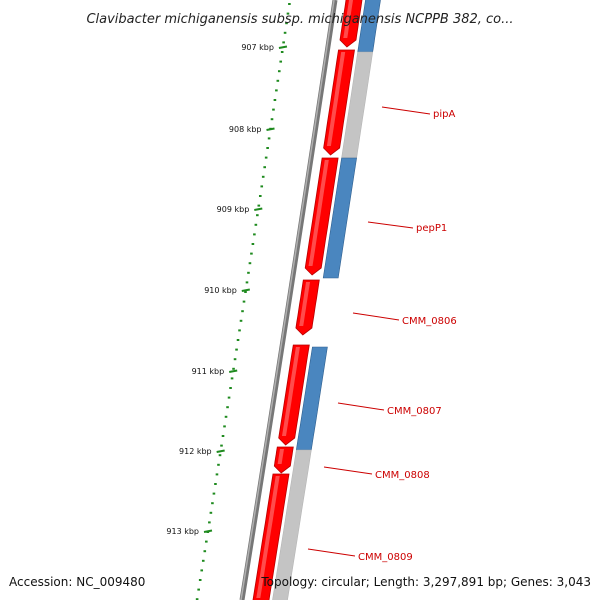 Image resolution: width=600 pixels, height=600 pixels. Describe the element at coordinates (257, 47) in the screenshot. I see `kbp-tick-label: 907 kbp` at that location.